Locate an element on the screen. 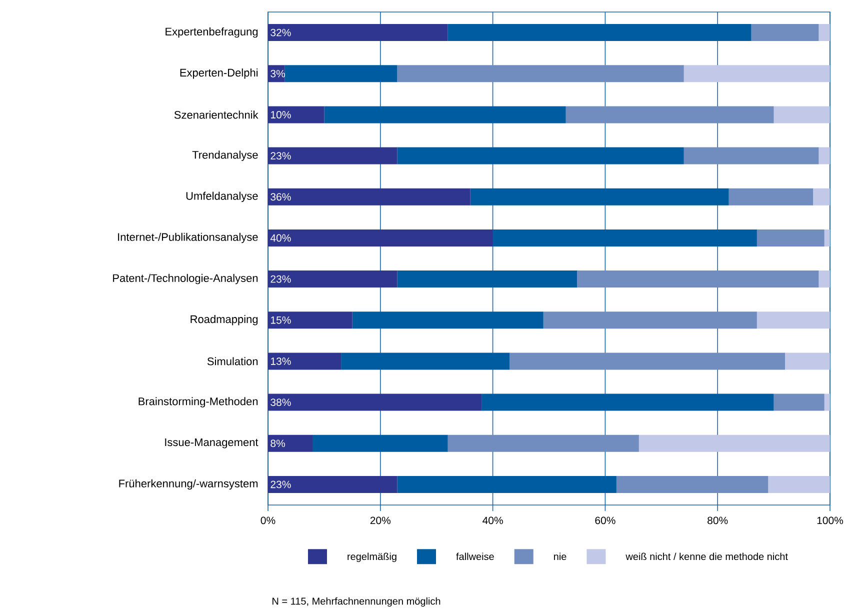  text: N = 115, Mehrfachnennungen möglich is located at coordinates (356, 602).